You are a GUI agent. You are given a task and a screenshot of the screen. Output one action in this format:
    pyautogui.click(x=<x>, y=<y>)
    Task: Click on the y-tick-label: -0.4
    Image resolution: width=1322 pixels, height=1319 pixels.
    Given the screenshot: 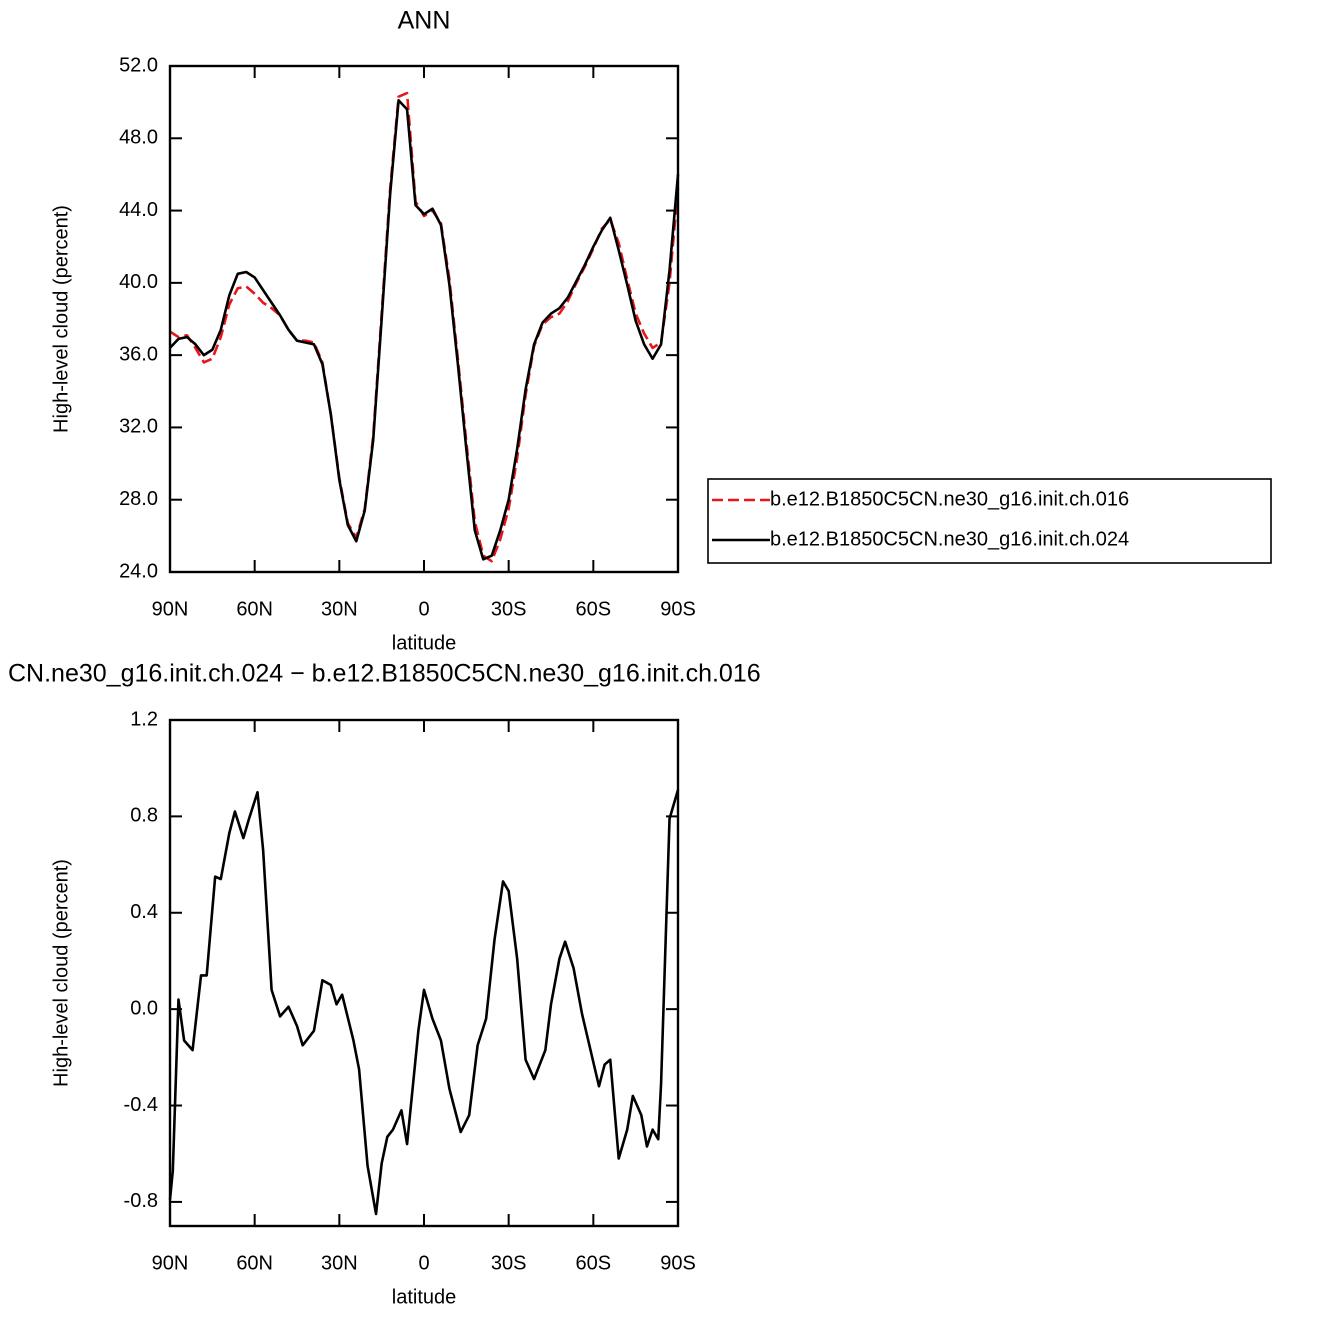 What is the action you would take?
    pyautogui.click(x=141, y=1105)
    